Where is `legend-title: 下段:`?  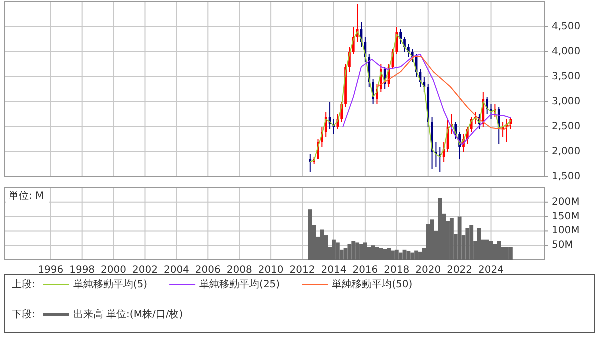
legend-title: 下段: is located at coordinates (24, 314).